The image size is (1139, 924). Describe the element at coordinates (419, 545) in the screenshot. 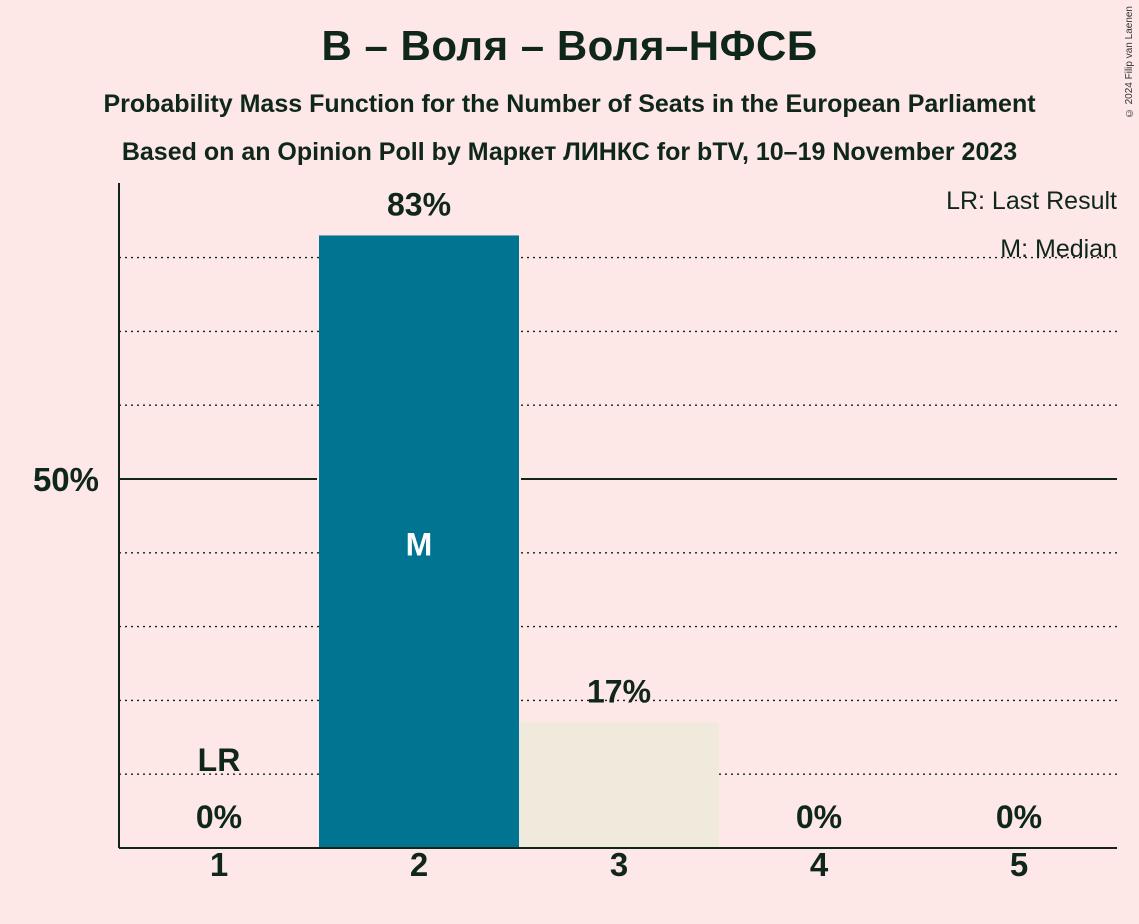

I see `median-marker: M` at that location.